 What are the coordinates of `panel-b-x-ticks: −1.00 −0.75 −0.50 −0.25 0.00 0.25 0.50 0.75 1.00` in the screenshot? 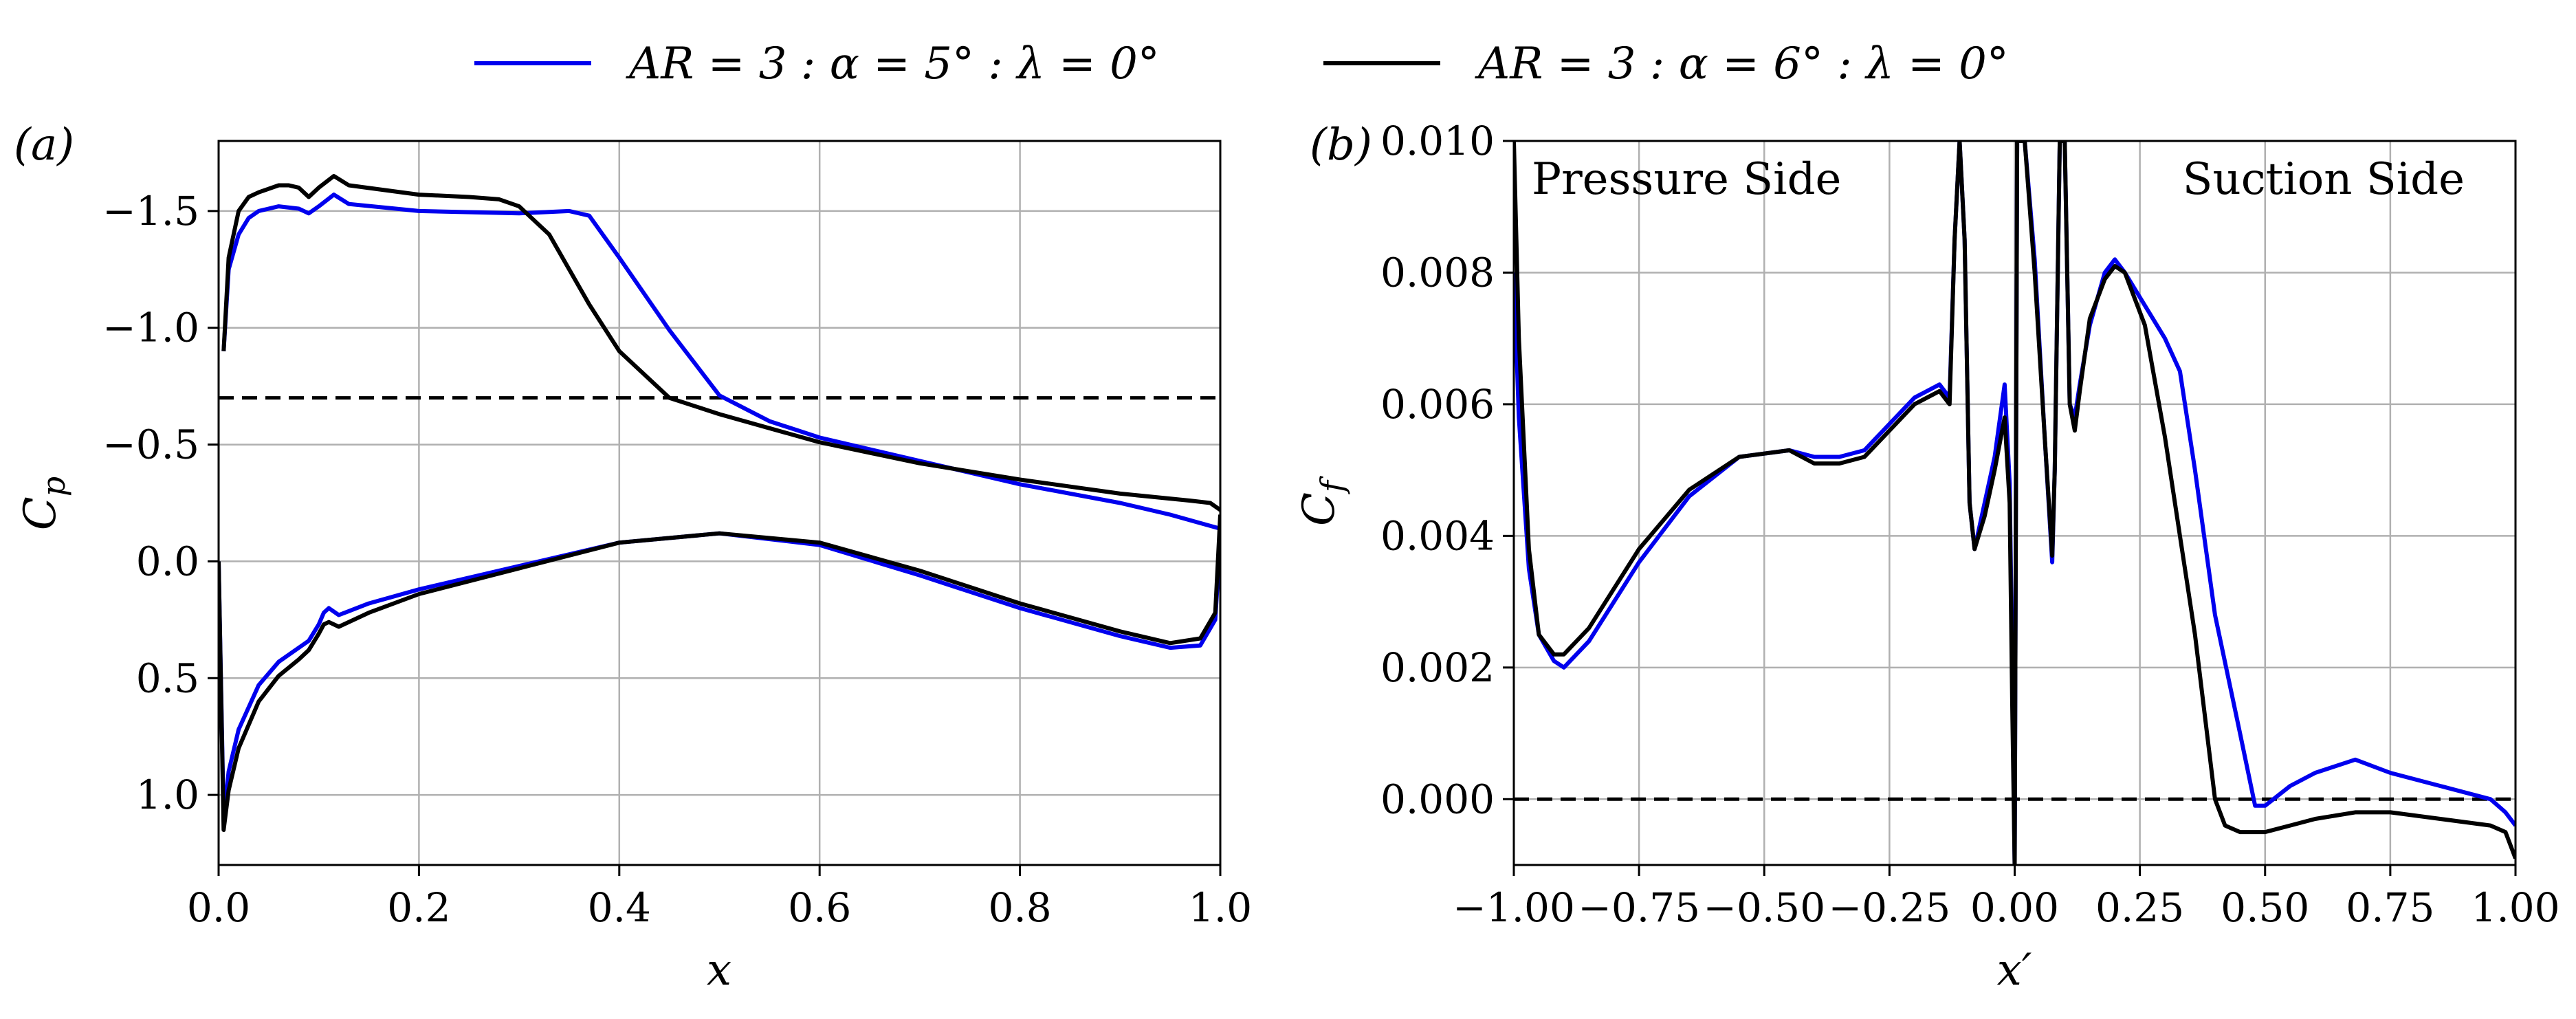 It's located at (2006, 898).